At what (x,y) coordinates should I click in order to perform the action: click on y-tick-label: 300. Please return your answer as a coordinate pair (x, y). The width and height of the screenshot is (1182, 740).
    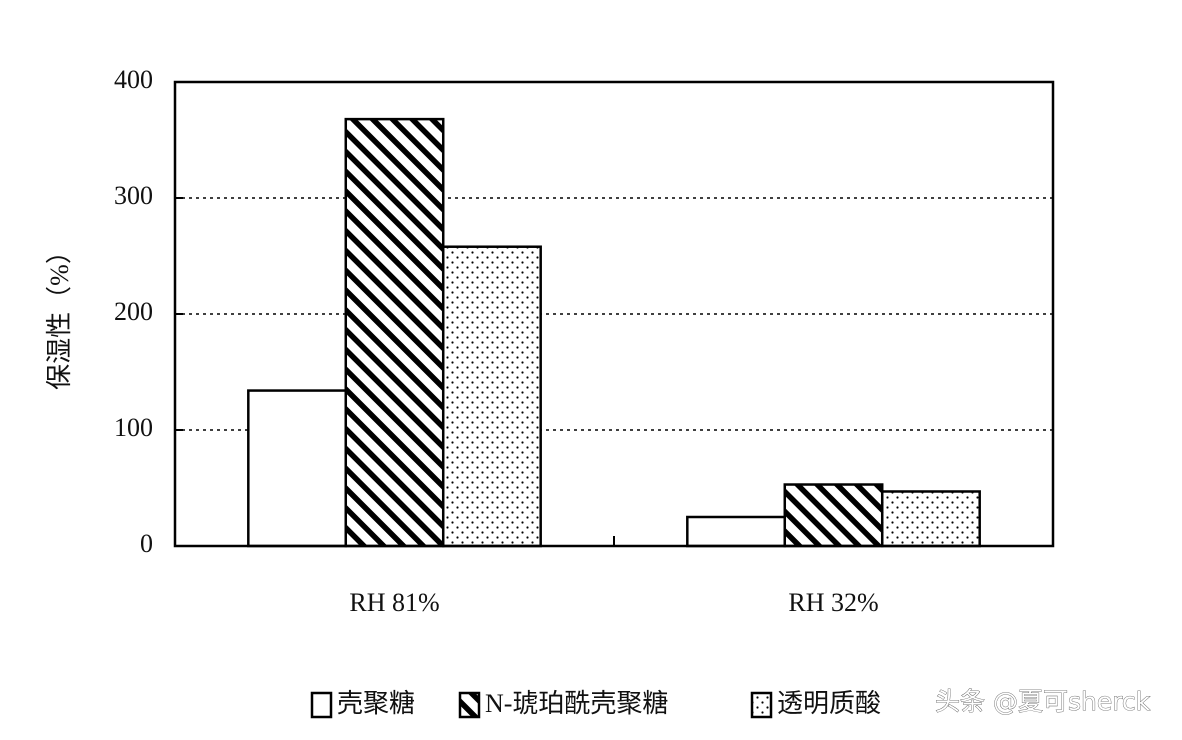
    Looking at the image, I should click on (133, 195).